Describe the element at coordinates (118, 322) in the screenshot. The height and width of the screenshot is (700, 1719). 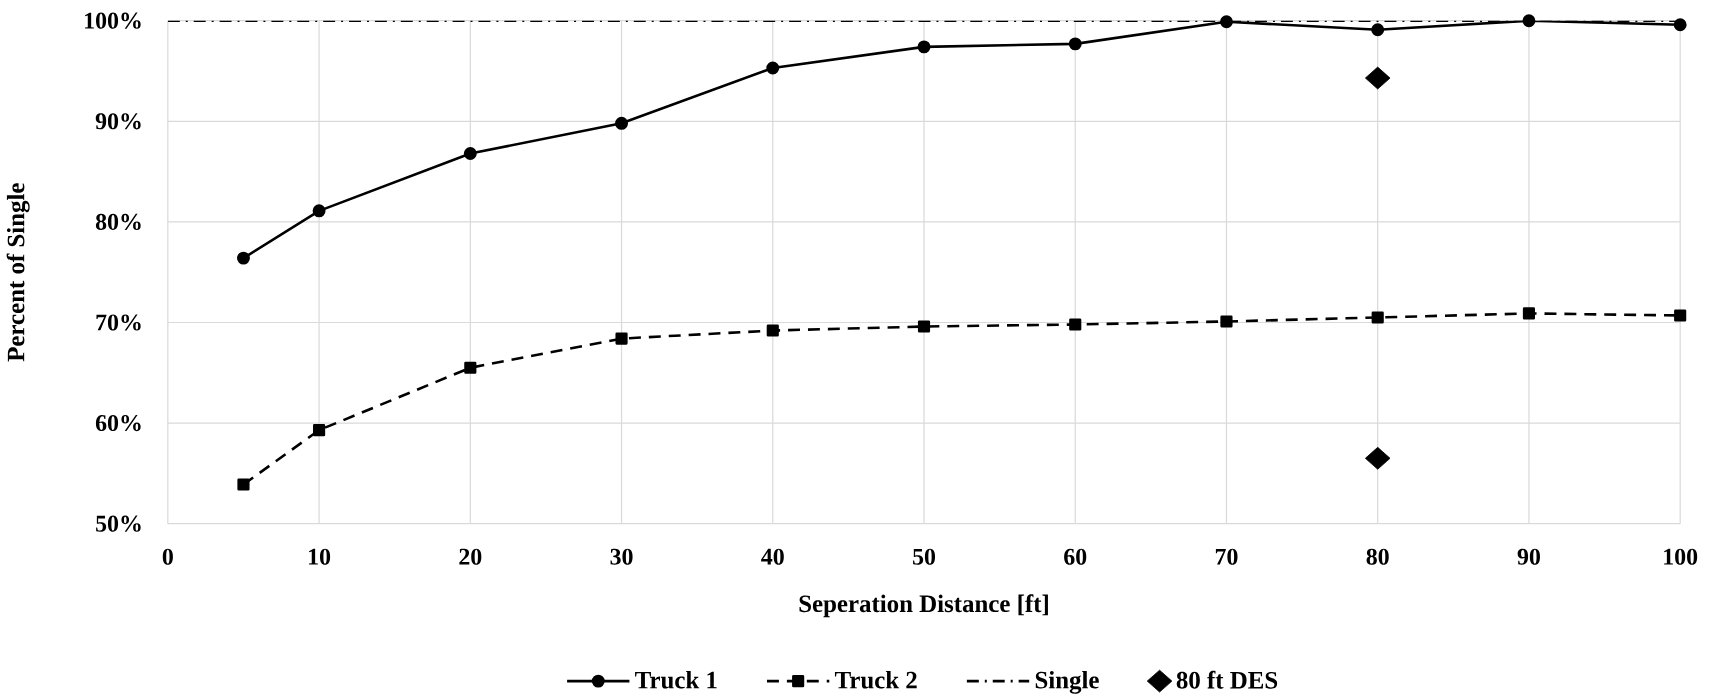
I see `y-tick-label: 70%` at that location.